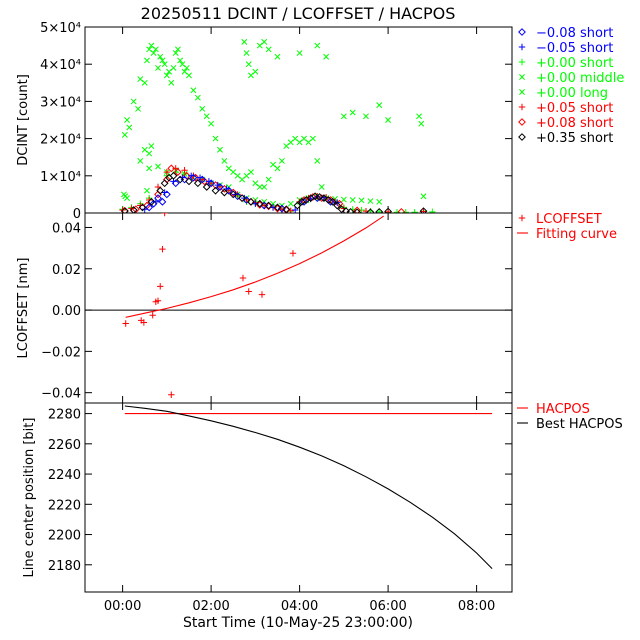 The height and width of the screenshot is (640, 640). What do you see at coordinates (476, 606) in the screenshot?
I see `x-tick-label: 08:00` at bounding box center [476, 606].